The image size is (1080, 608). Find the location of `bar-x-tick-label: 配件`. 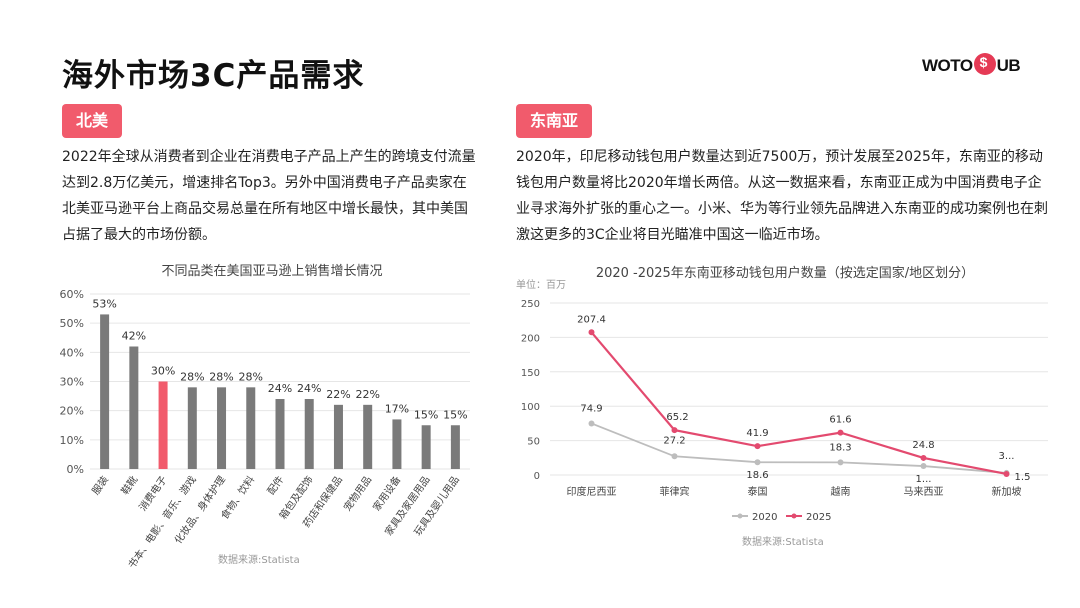

bar-x-tick-label: 配件 is located at coordinates (275, 485).